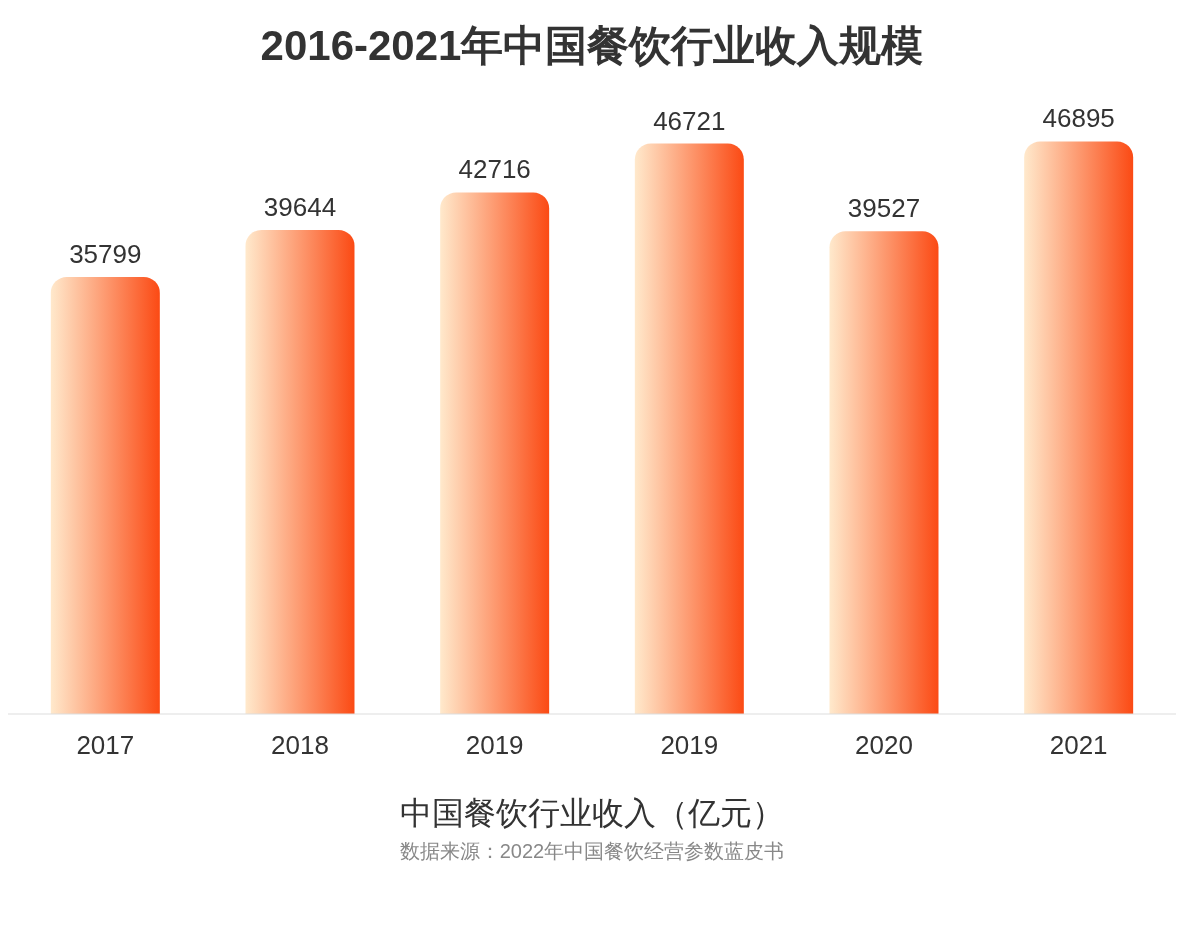  What do you see at coordinates (105, 745) in the screenshot?
I see `x-tick-label: 2017` at bounding box center [105, 745].